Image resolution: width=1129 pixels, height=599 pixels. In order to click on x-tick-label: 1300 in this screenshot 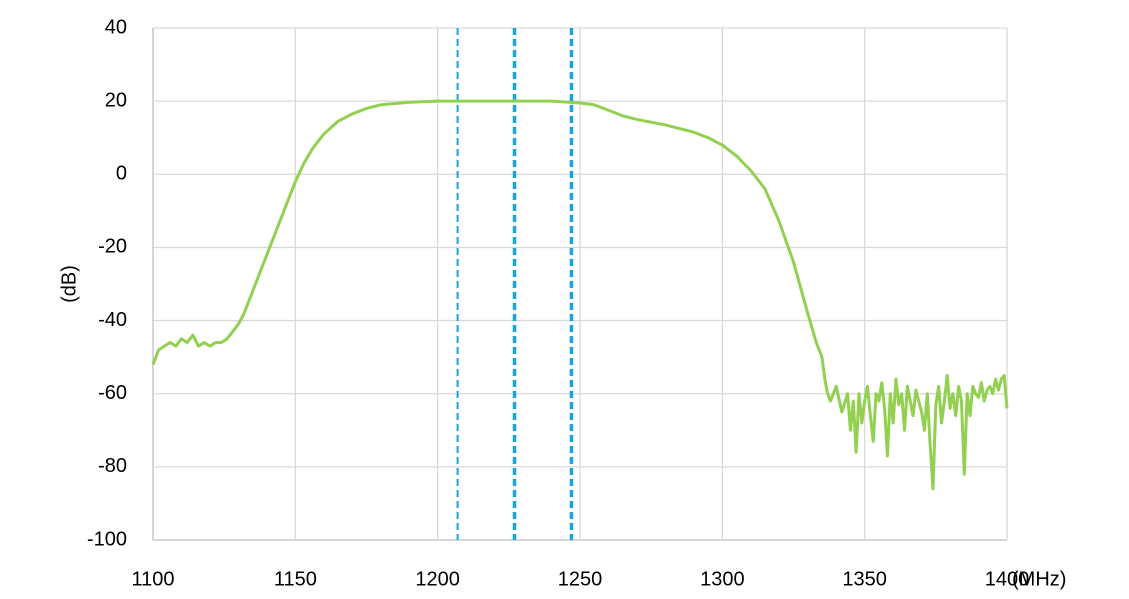, I will do `click(722, 579)`.